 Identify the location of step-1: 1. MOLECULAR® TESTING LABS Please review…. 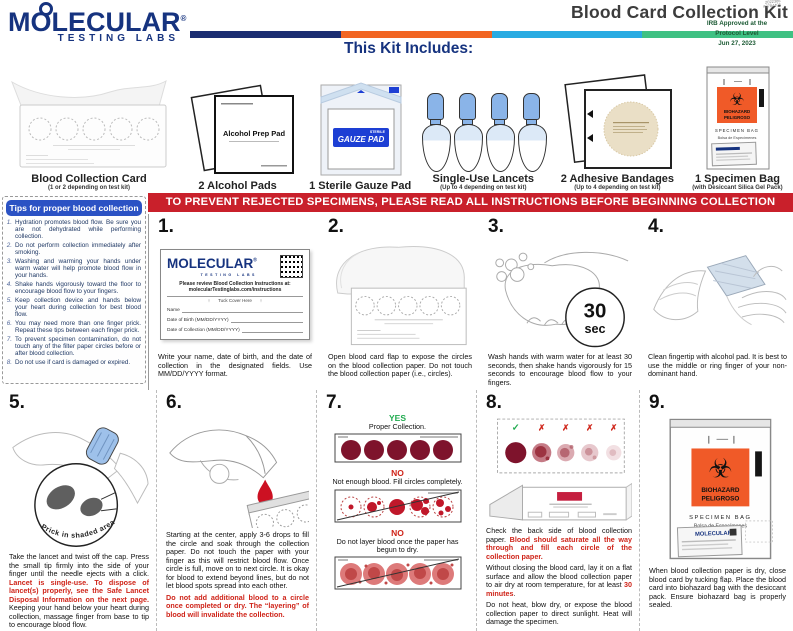
(234, 302).